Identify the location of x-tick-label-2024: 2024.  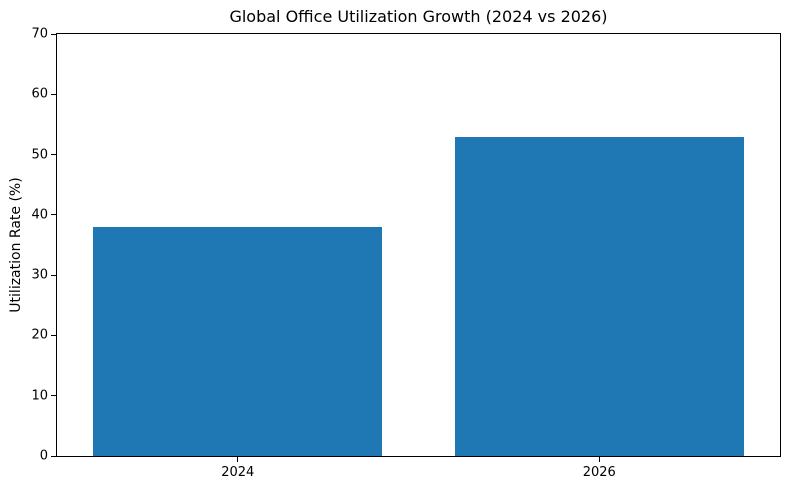
(238, 472).